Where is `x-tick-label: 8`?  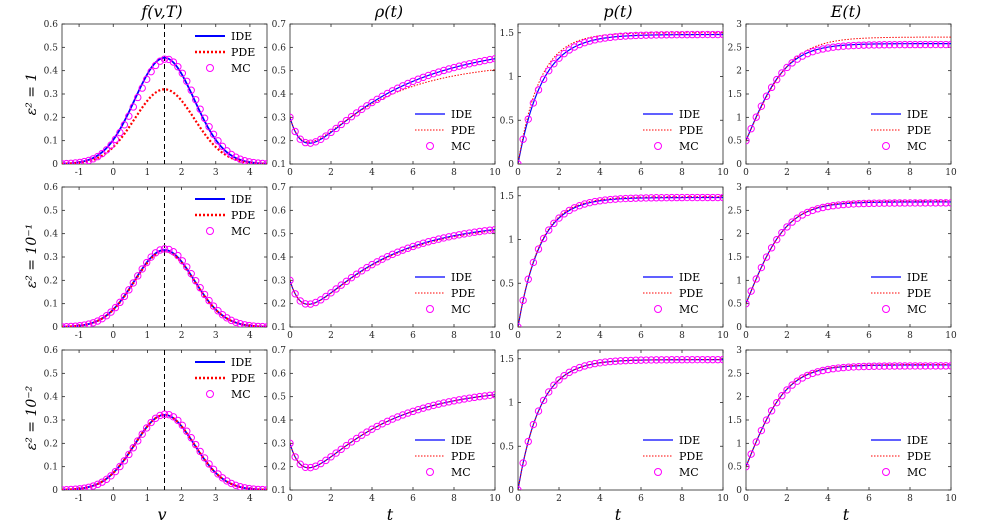 x-tick-label: 8 is located at coordinates (682, 173).